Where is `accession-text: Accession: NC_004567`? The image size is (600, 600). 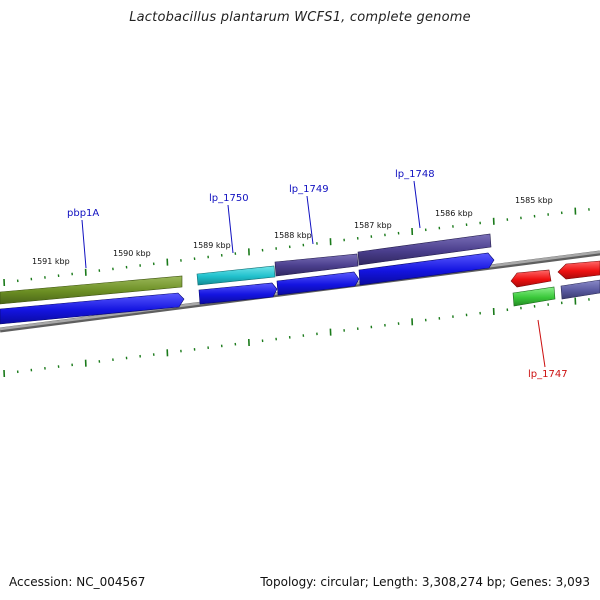 accession-text: Accession: NC_004567 is located at coordinates (77, 582).